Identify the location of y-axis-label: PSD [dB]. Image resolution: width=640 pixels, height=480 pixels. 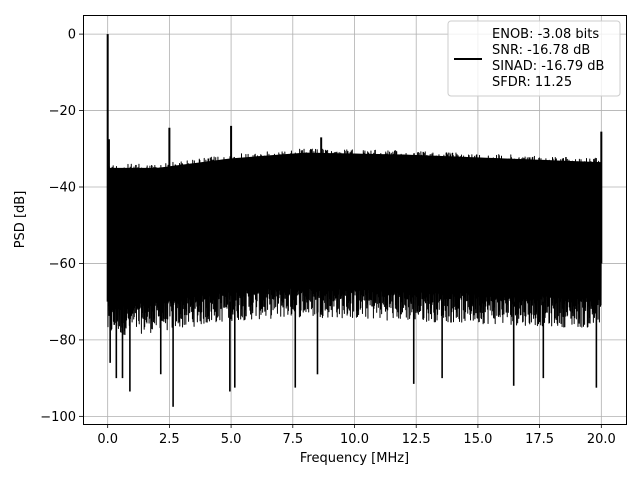
(20, 220).